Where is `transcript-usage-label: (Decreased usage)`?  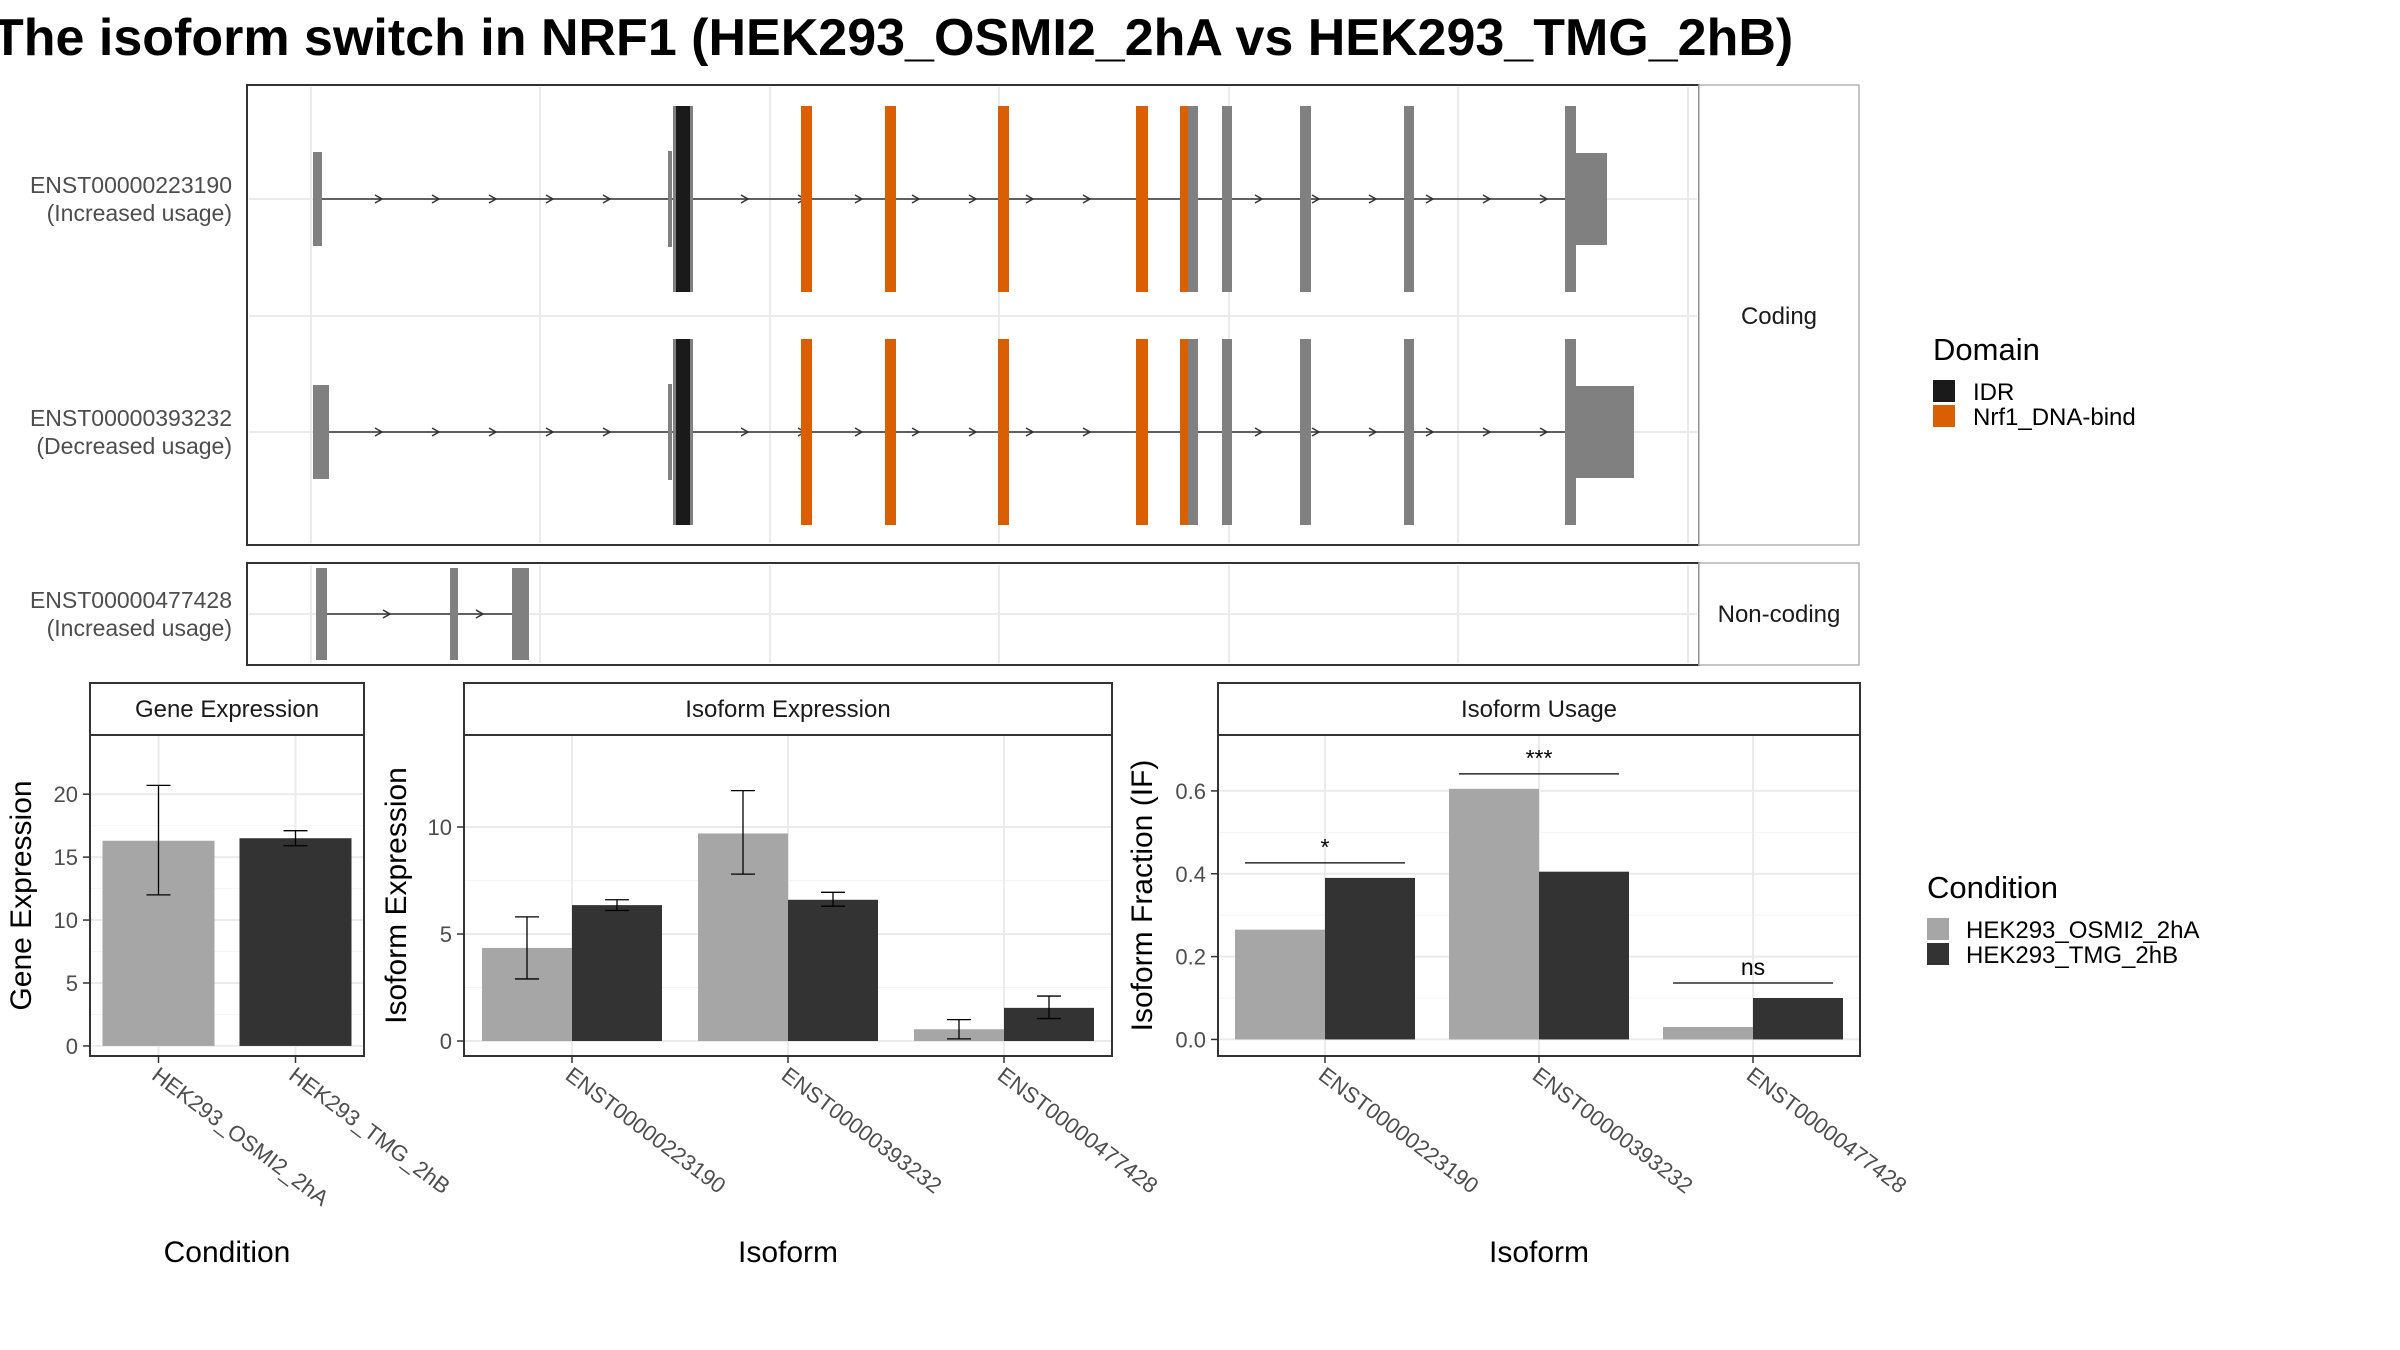
transcript-usage-label: (Decreased usage) is located at coordinates (134, 446).